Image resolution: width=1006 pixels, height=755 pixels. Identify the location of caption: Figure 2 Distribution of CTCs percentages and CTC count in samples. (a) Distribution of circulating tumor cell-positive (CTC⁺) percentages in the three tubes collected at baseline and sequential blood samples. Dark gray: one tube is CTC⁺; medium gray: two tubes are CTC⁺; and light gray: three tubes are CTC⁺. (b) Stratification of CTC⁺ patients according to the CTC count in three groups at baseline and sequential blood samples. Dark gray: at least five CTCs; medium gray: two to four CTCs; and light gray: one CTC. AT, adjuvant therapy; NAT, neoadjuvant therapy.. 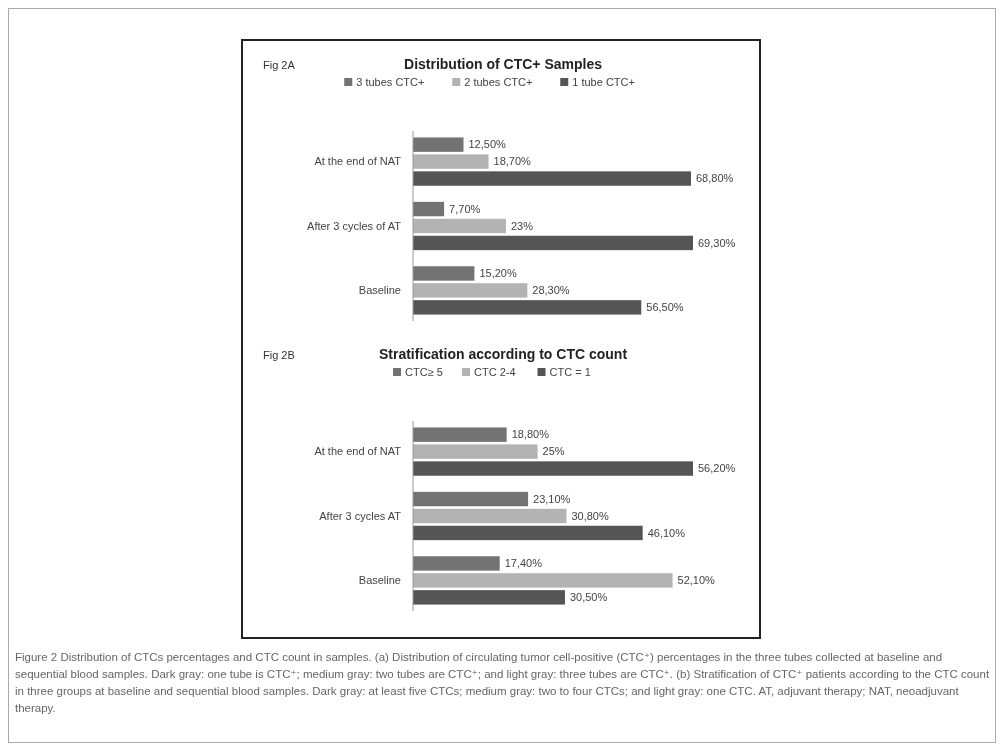
(502, 683).